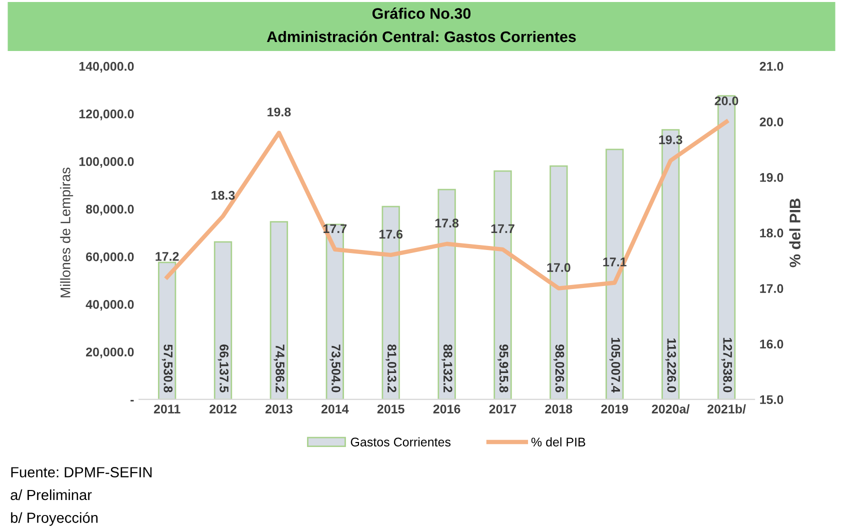  What do you see at coordinates (447, 223) in the screenshot?
I see `data-label: 17.8` at bounding box center [447, 223].